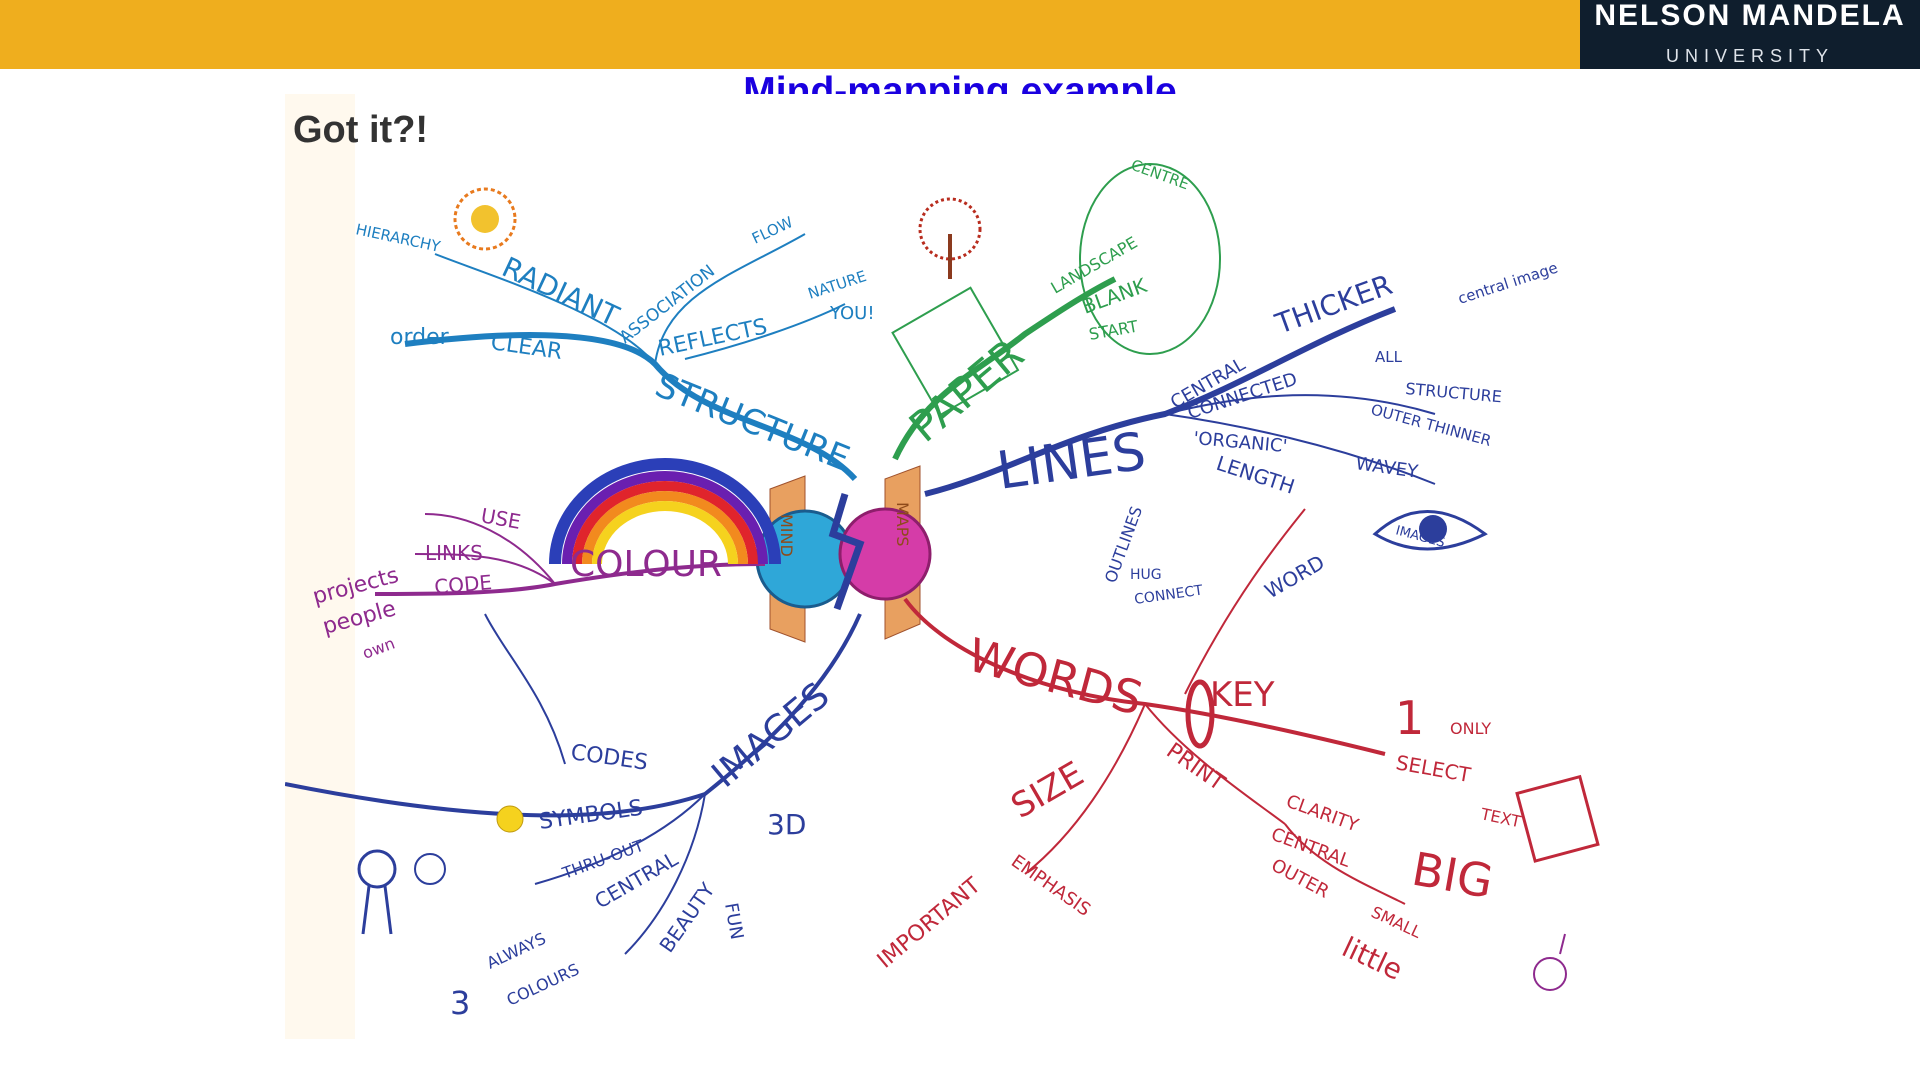 This screenshot has height=1080, width=1920. What do you see at coordinates (786, 535) in the screenshot?
I see `center-word-mind: MIND` at bounding box center [786, 535].